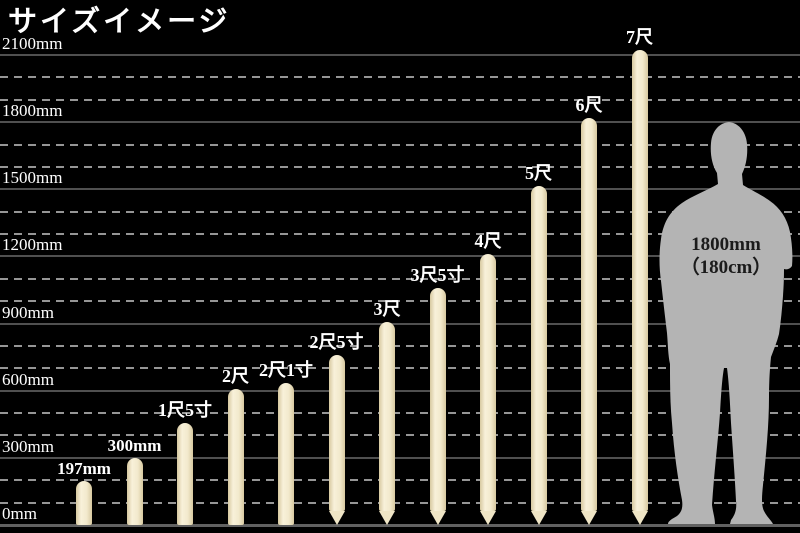  What do you see at coordinates (32, 245) in the screenshot?
I see `y-axis-label: 1200mm` at bounding box center [32, 245].